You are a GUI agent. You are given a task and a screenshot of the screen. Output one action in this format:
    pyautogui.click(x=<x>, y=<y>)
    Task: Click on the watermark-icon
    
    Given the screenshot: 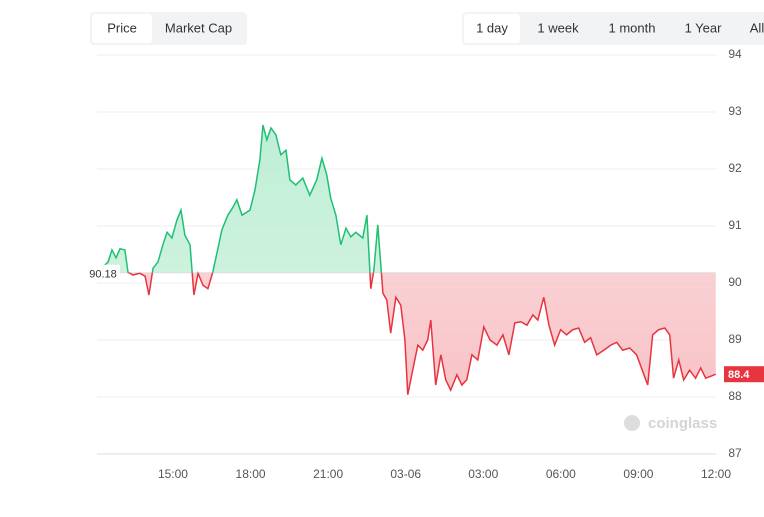 What is the action you would take?
    pyautogui.click(x=632, y=423)
    